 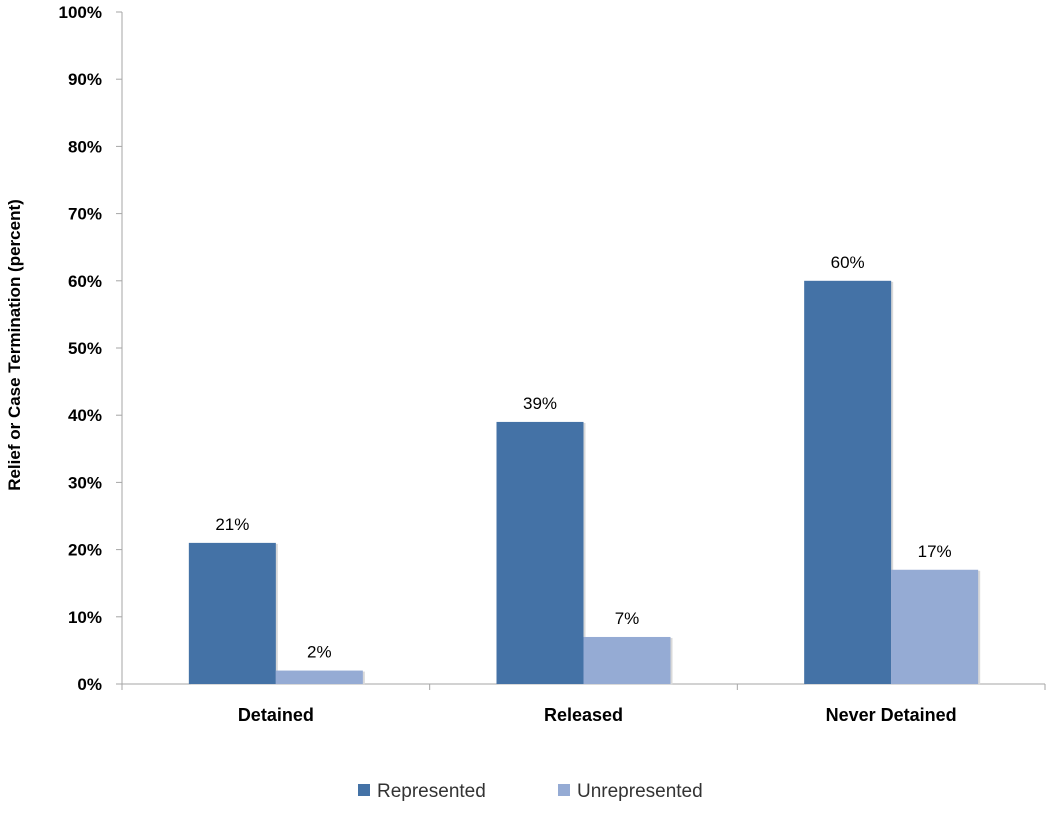 What do you see at coordinates (540, 403) in the screenshot?
I see `data-label: 39%` at bounding box center [540, 403].